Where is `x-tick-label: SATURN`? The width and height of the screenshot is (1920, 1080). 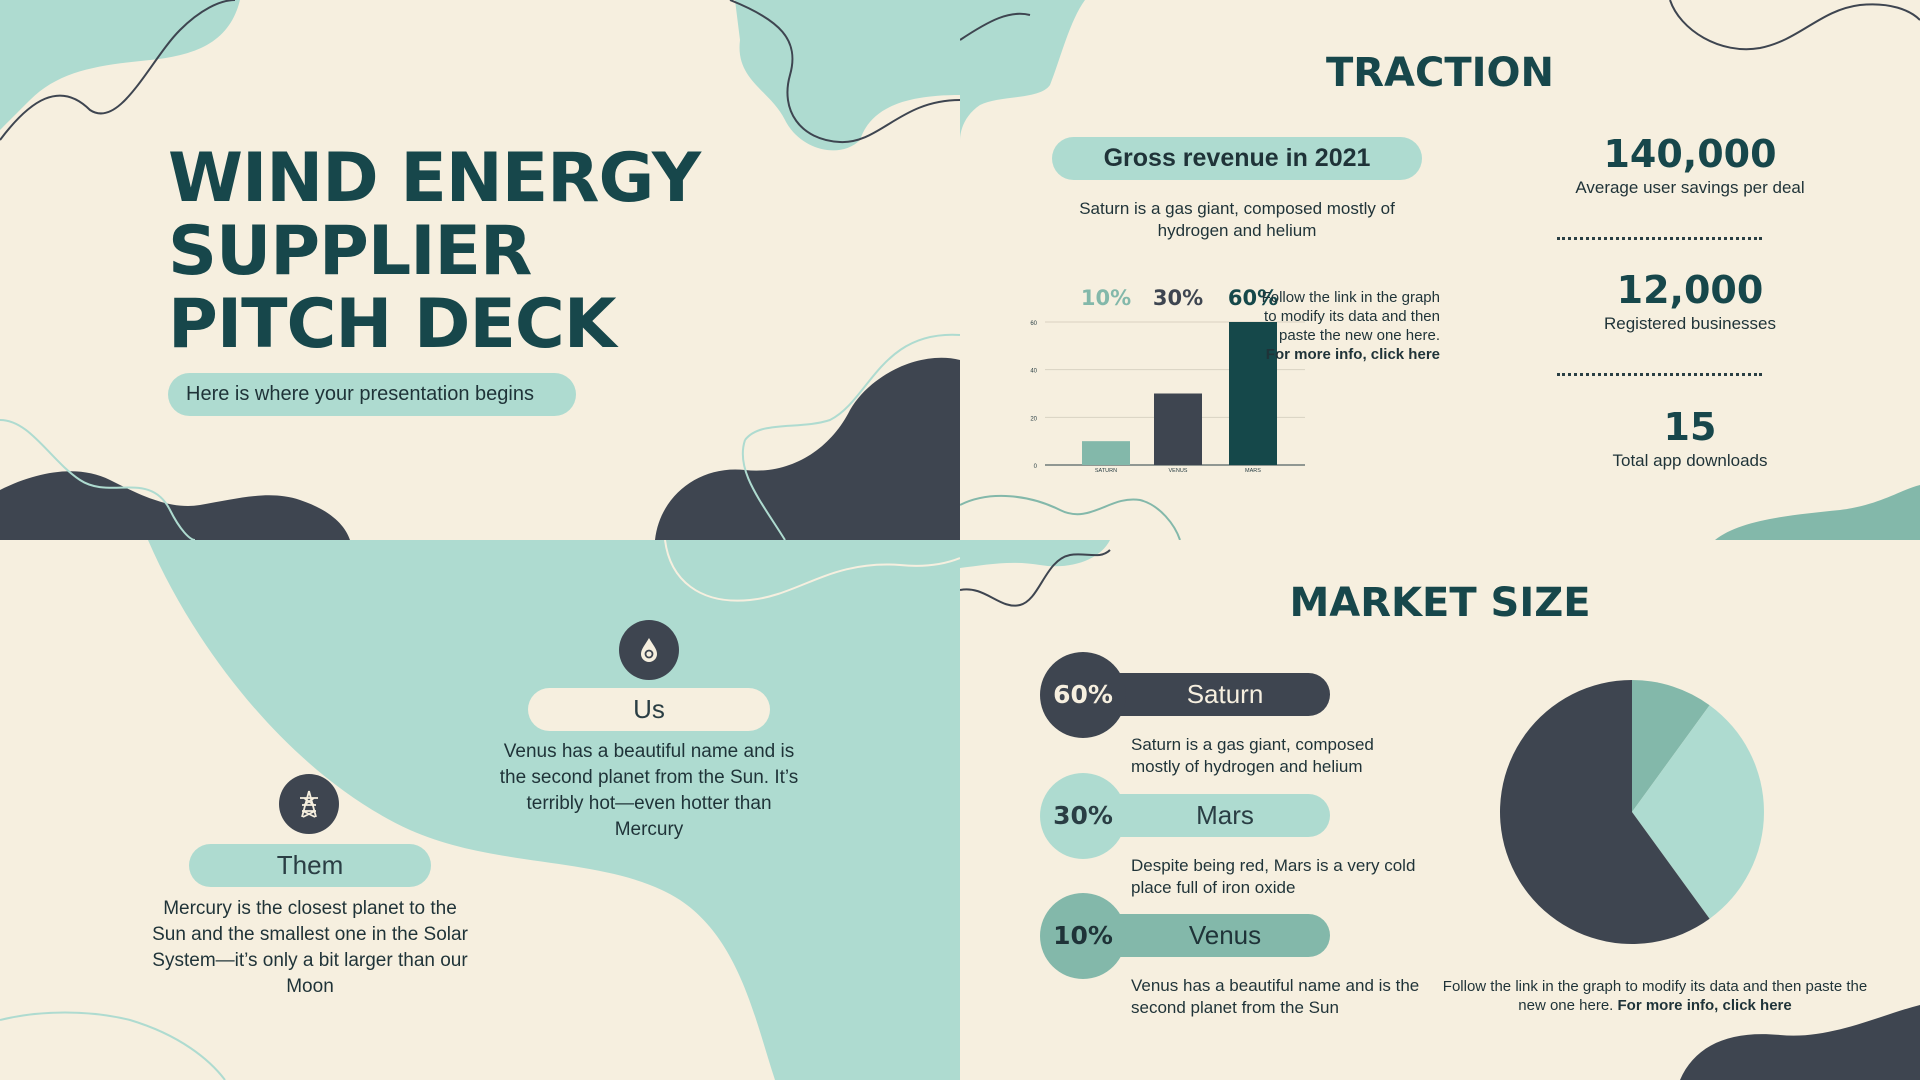 x-tick-label: SATURN is located at coordinates (1106, 471).